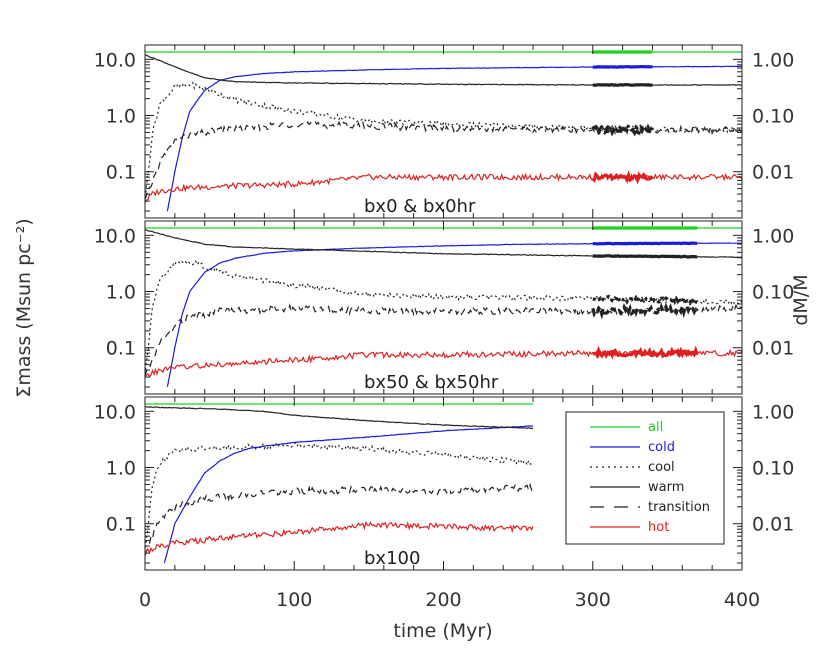 The width and height of the screenshot is (830, 664). I want to click on legend-label-transition: transition, so click(679, 507).